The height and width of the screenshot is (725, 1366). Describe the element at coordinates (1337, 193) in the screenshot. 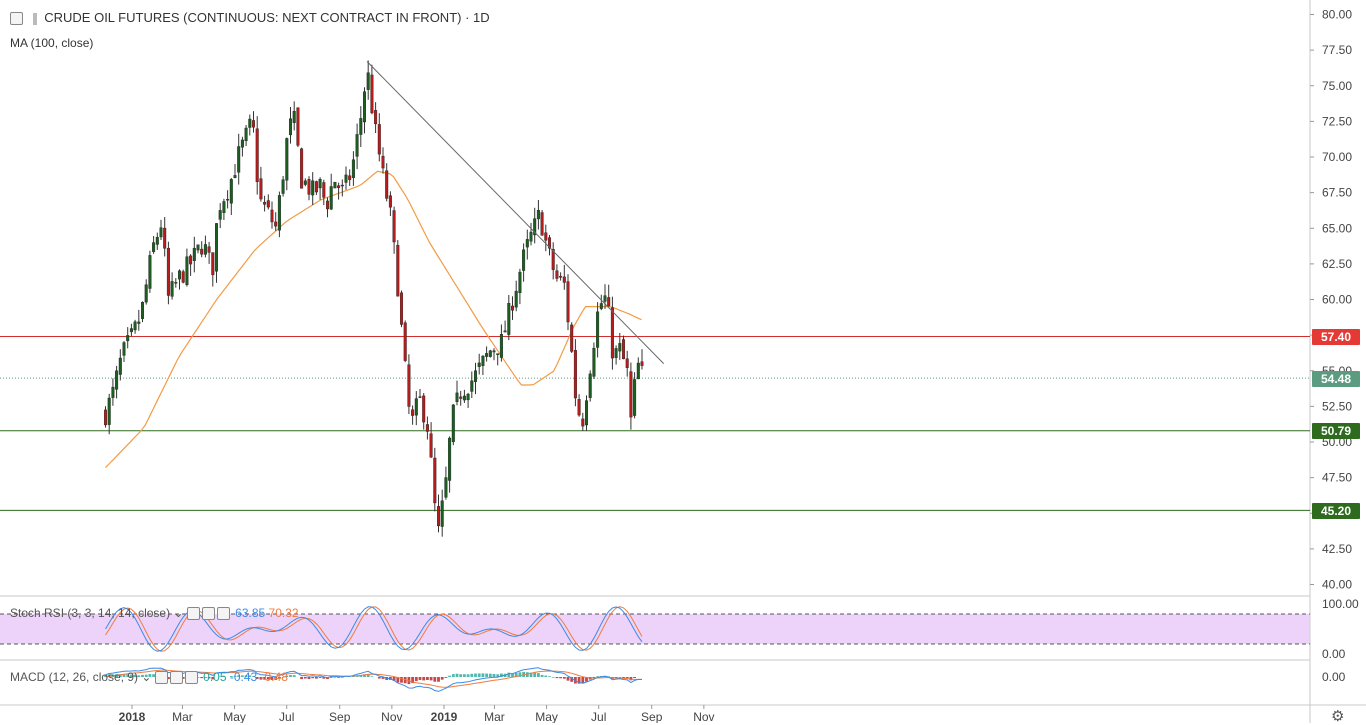

I see `y-tick-label: 67.50` at that location.